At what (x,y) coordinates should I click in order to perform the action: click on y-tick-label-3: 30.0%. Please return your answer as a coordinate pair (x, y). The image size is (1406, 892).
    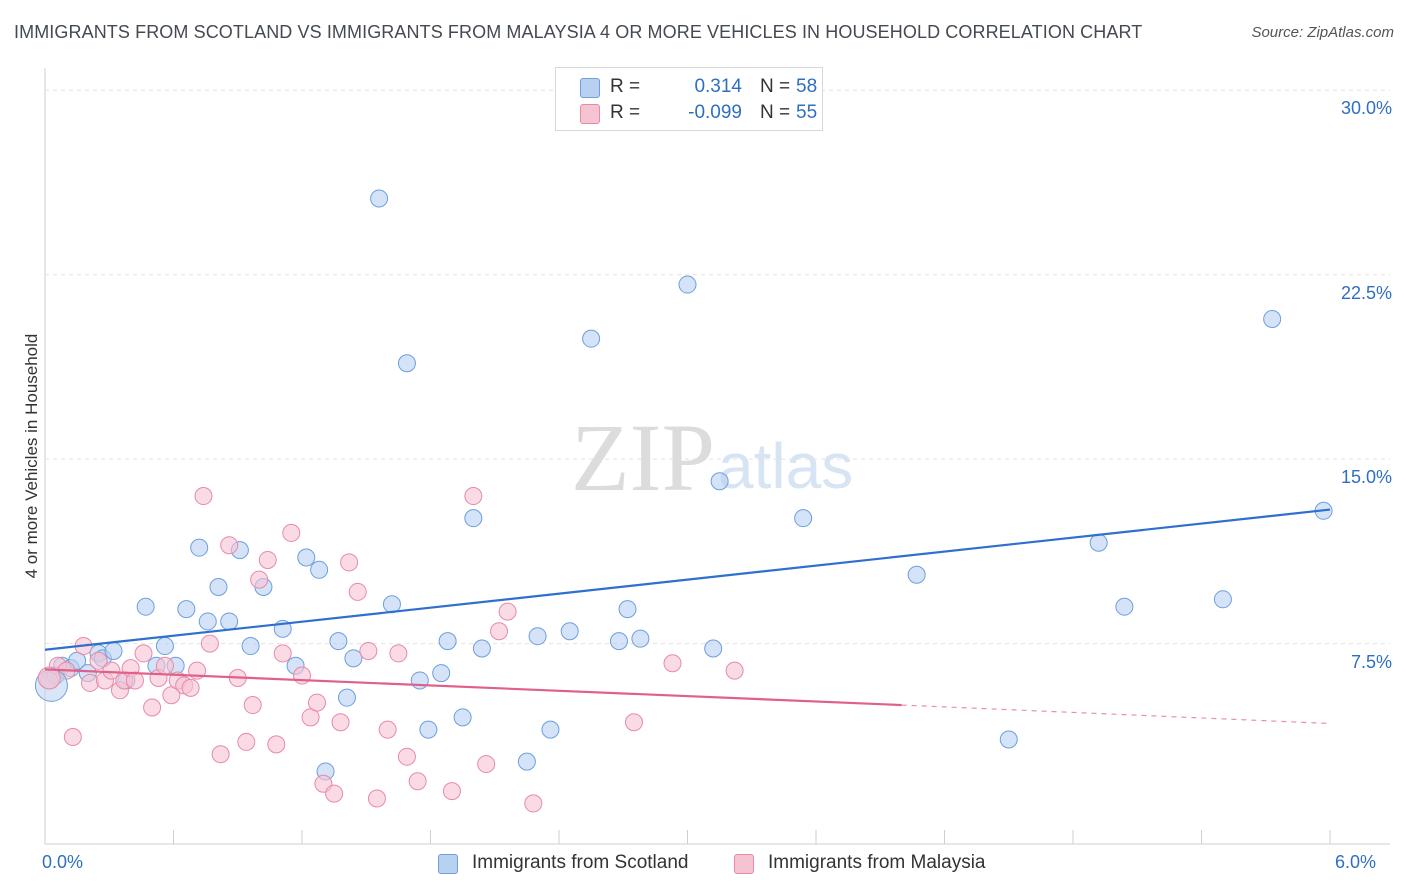
    Looking at the image, I should click on (1366, 108).